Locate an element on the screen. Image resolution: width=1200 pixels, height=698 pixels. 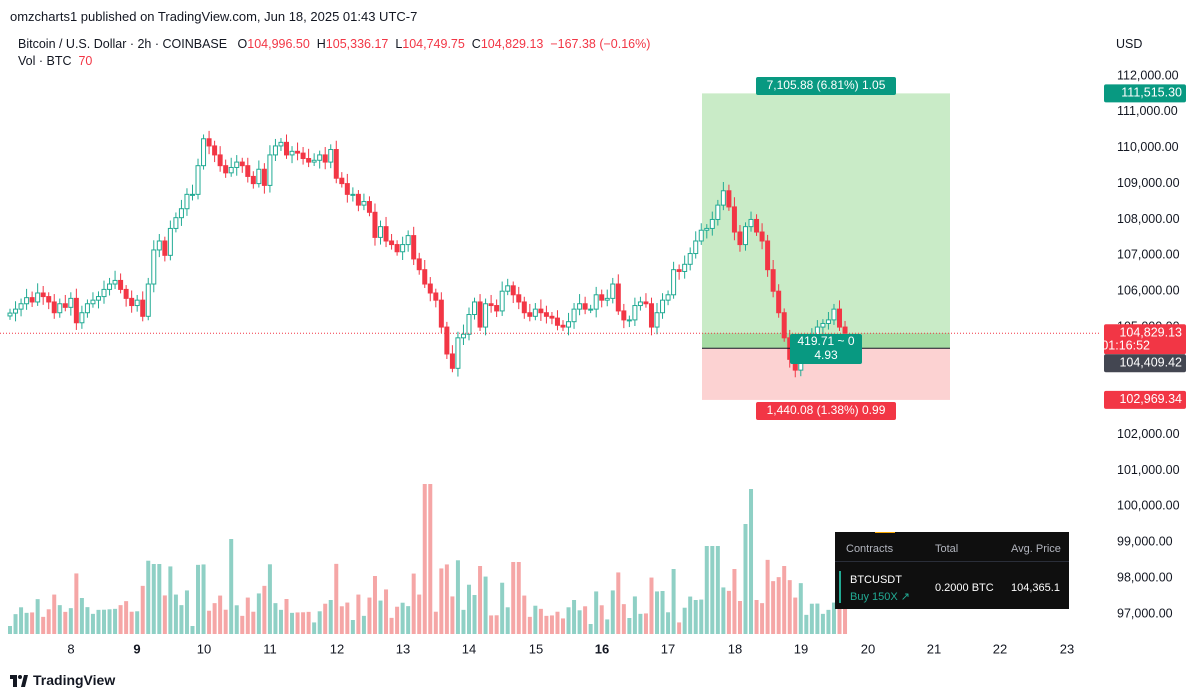
position-side: Buy 150X ↗ is located at coordinates (880, 596).